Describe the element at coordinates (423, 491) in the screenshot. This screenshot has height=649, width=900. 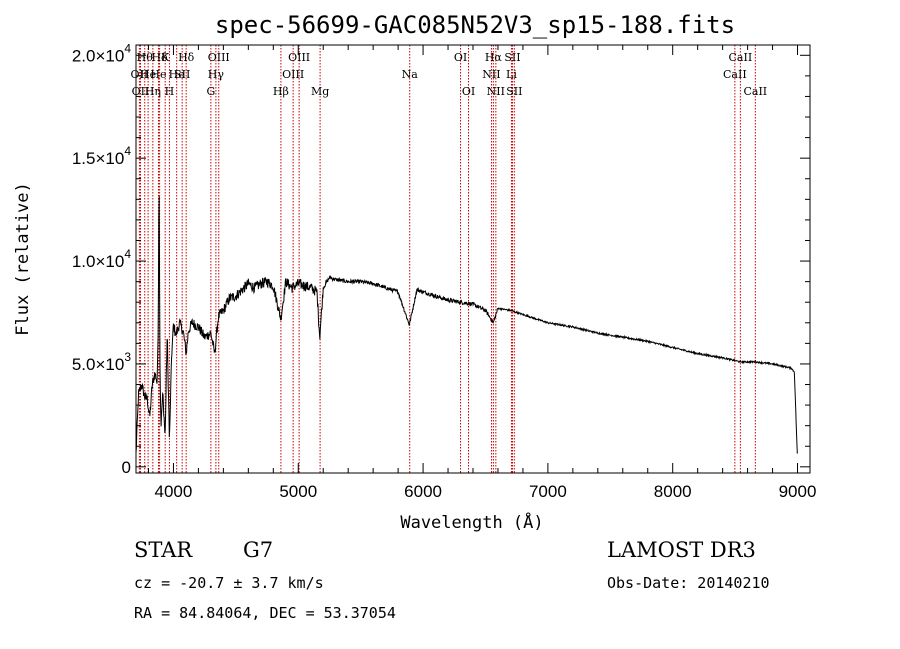
I see `x-tick-label: 6000` at that location.